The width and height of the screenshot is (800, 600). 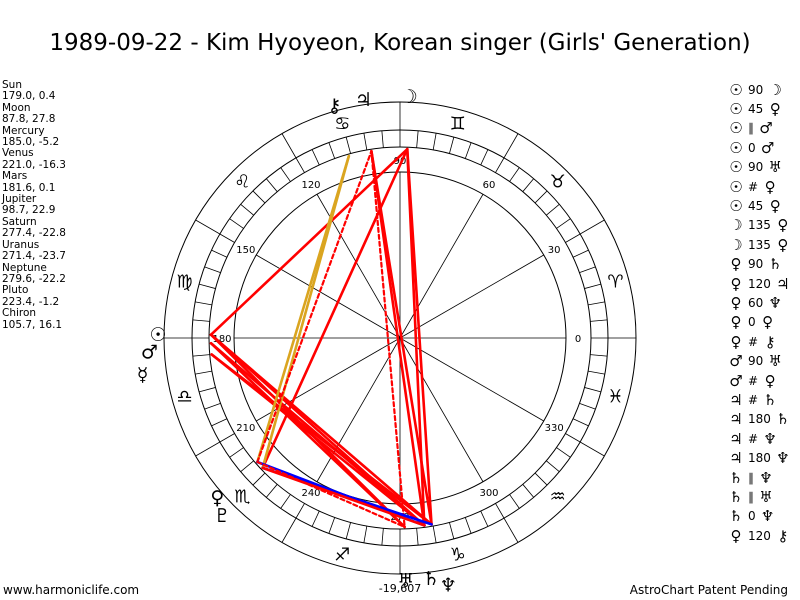 I want to click on mercury-icon: ☿, so click(x=143, y=375).